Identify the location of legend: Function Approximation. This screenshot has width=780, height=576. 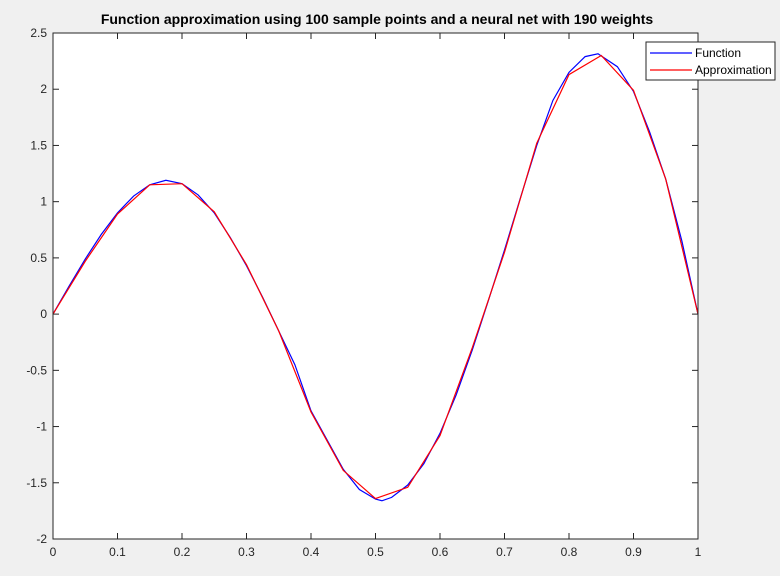
(710, 61).